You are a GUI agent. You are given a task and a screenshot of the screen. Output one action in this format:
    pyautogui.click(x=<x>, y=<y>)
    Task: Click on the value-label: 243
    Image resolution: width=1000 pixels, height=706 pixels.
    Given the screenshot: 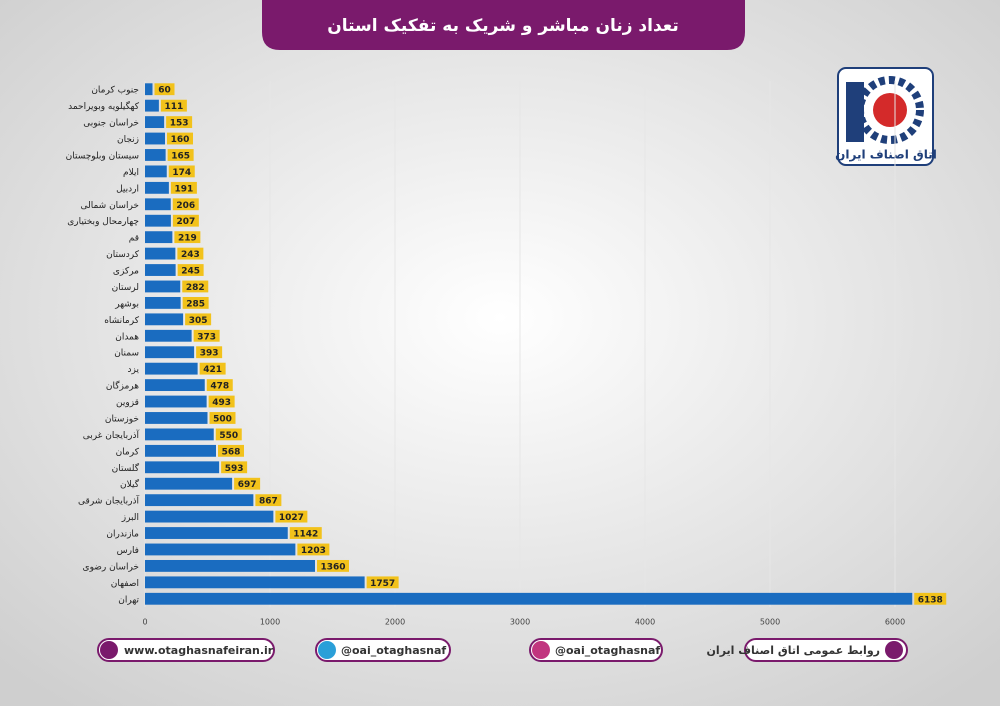 What is the action you would take?
    pyautogui.click(x=190, y=255)
    